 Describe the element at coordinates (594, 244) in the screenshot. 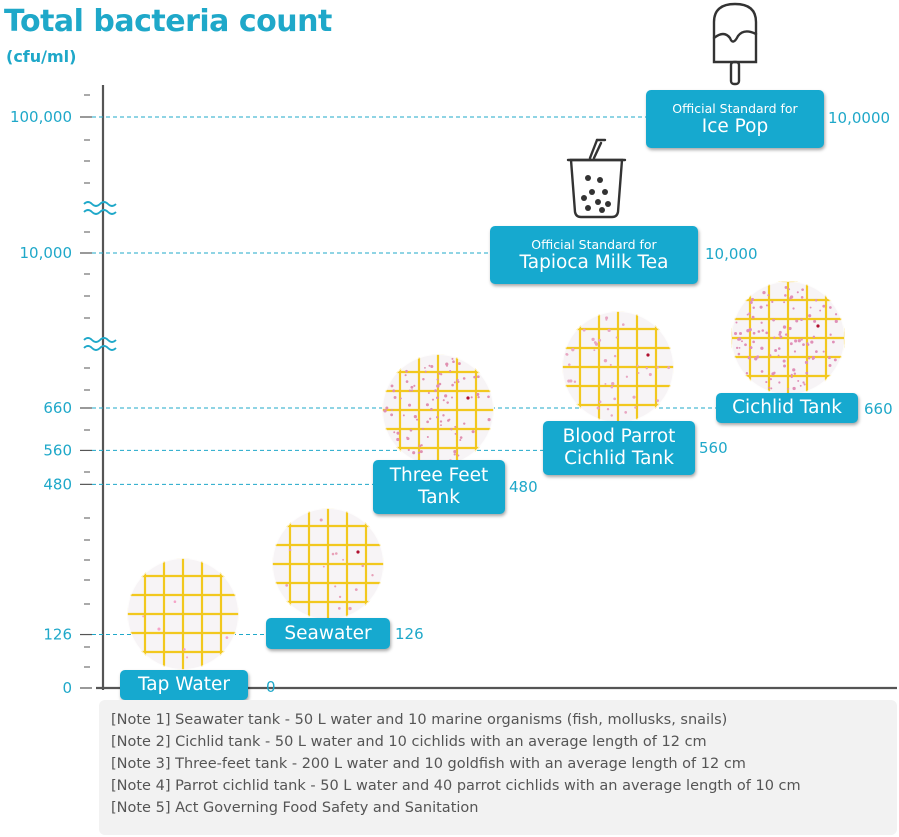

I see `label-standard-tapioca-milk-tea-text: Official Standard for` at that location.